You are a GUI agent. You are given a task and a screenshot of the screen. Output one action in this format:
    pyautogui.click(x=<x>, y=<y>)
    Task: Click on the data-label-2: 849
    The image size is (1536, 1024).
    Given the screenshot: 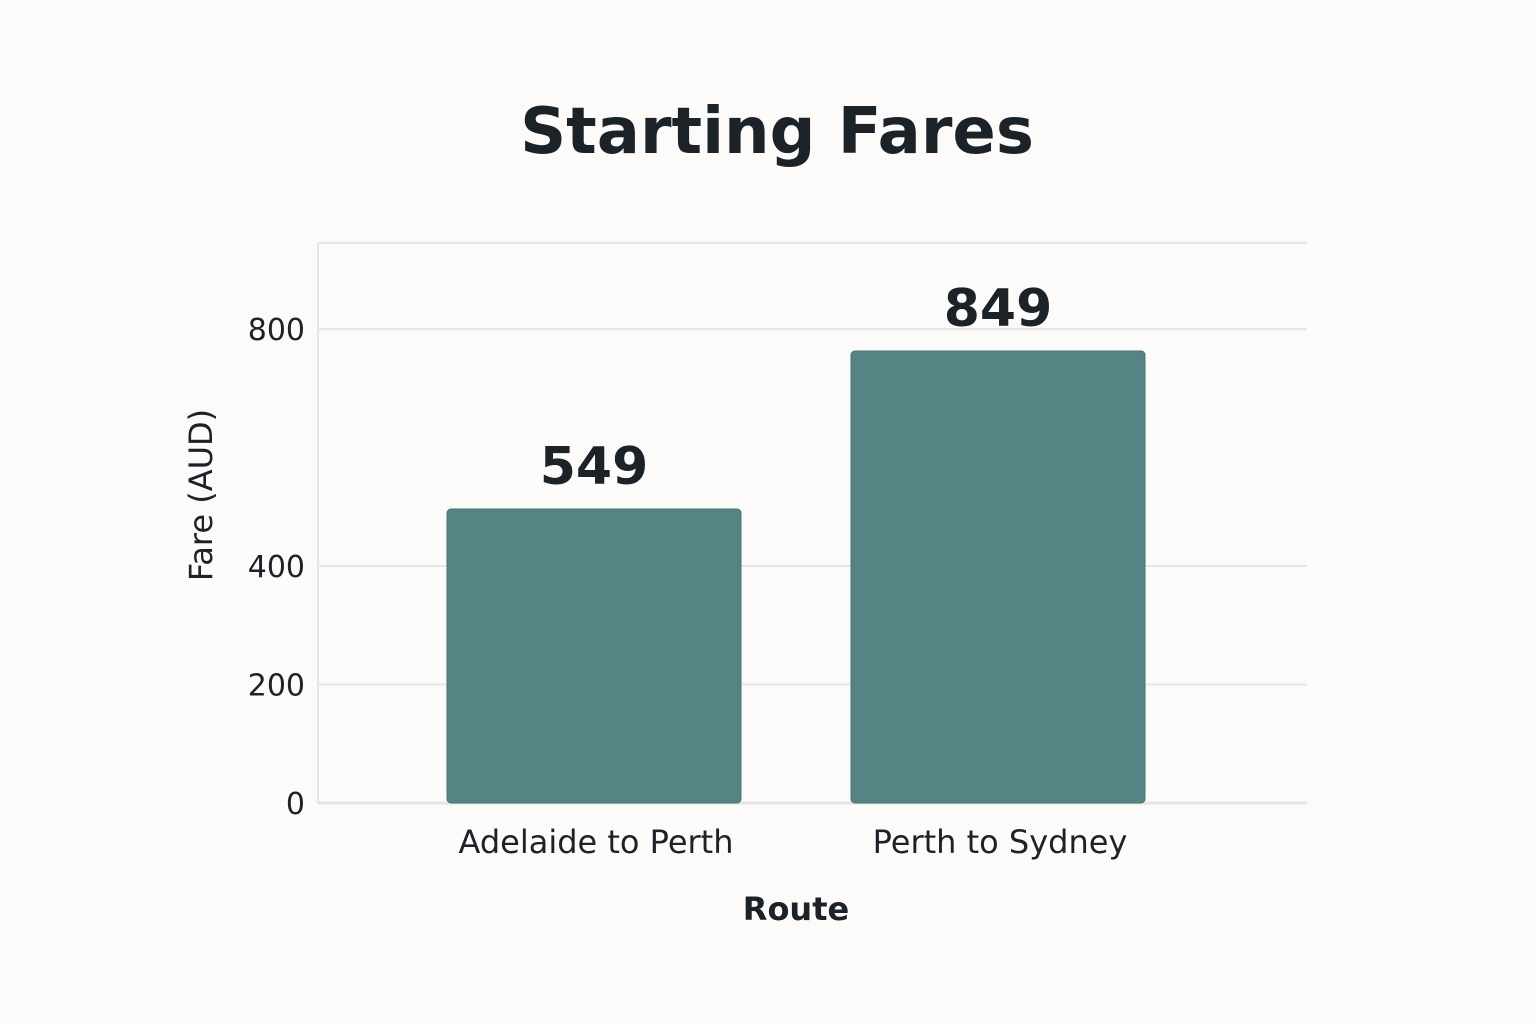 What is the action you would take?
    pyautogui.click(x=998, y=309)
    